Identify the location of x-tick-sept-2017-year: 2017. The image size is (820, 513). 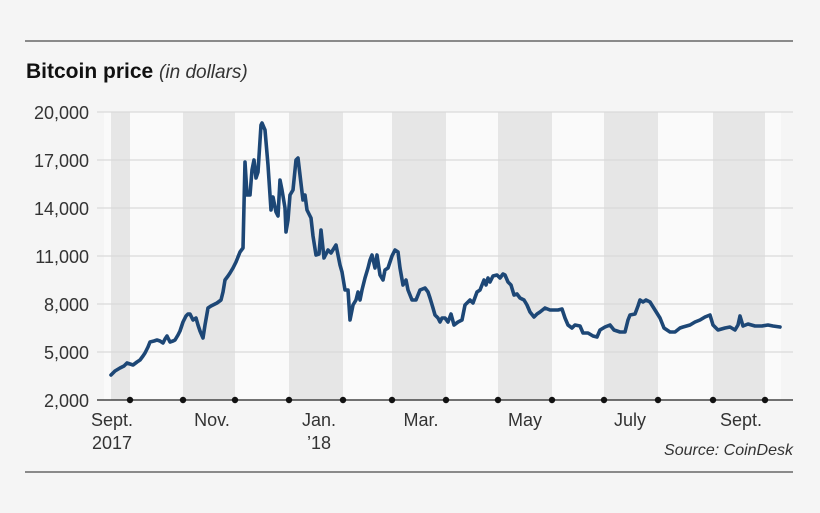
(112, 443).